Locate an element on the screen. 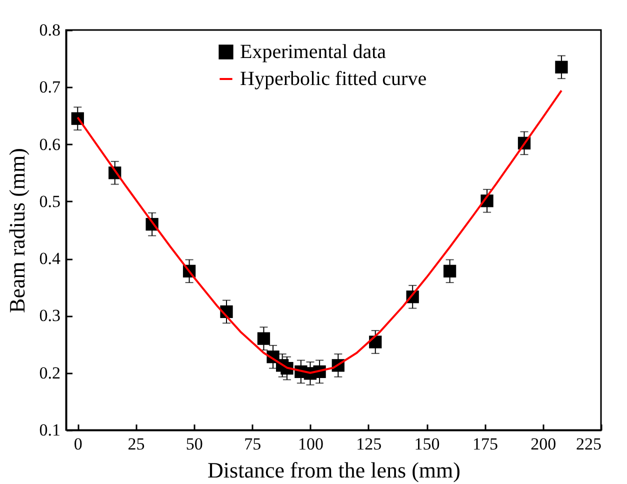 The image size is (627, 484). y-tick-label: 0.4 is located at coordinates (50, 258).